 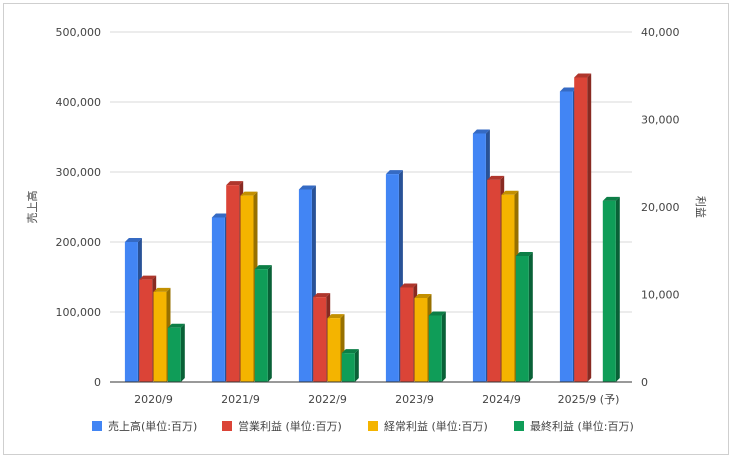 What do you see at coordinates (701, 207) in the screenshot?
I see `right-axis-title: 利益` at bounding box center [701, 207].